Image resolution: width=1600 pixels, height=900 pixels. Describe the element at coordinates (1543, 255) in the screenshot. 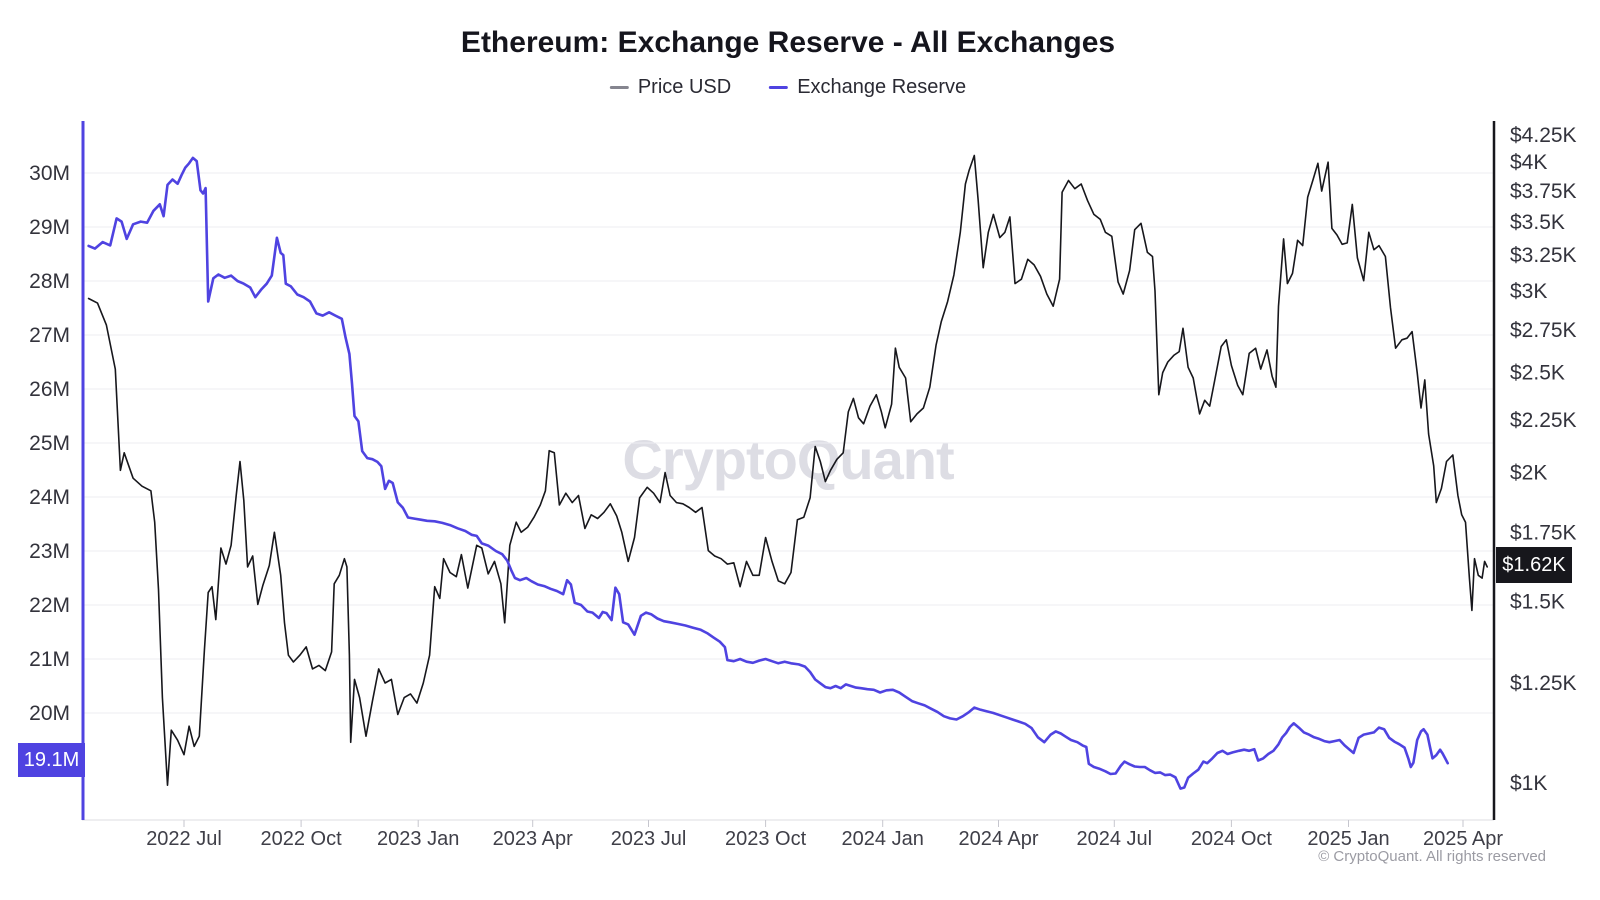

I see `y-axis-label-right: $3.25K` at that location.